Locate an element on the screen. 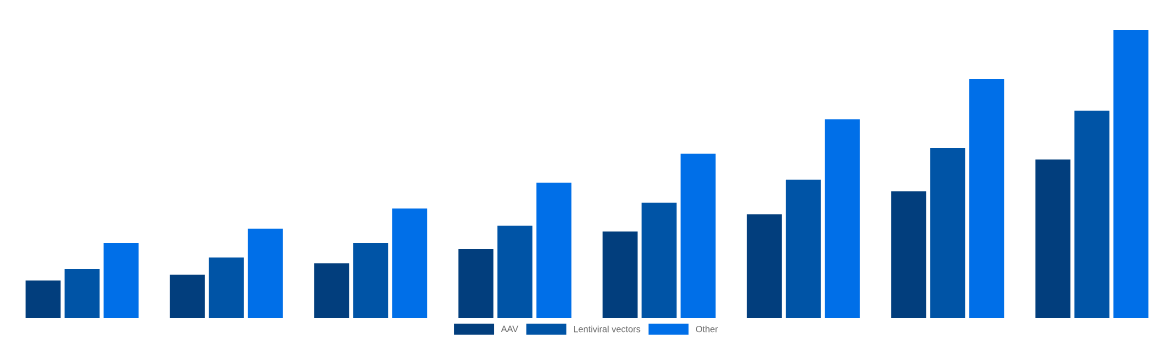 The width and height of the screenshot is (1174, 350). legend-label: Other is located at coordinates (706, 329).